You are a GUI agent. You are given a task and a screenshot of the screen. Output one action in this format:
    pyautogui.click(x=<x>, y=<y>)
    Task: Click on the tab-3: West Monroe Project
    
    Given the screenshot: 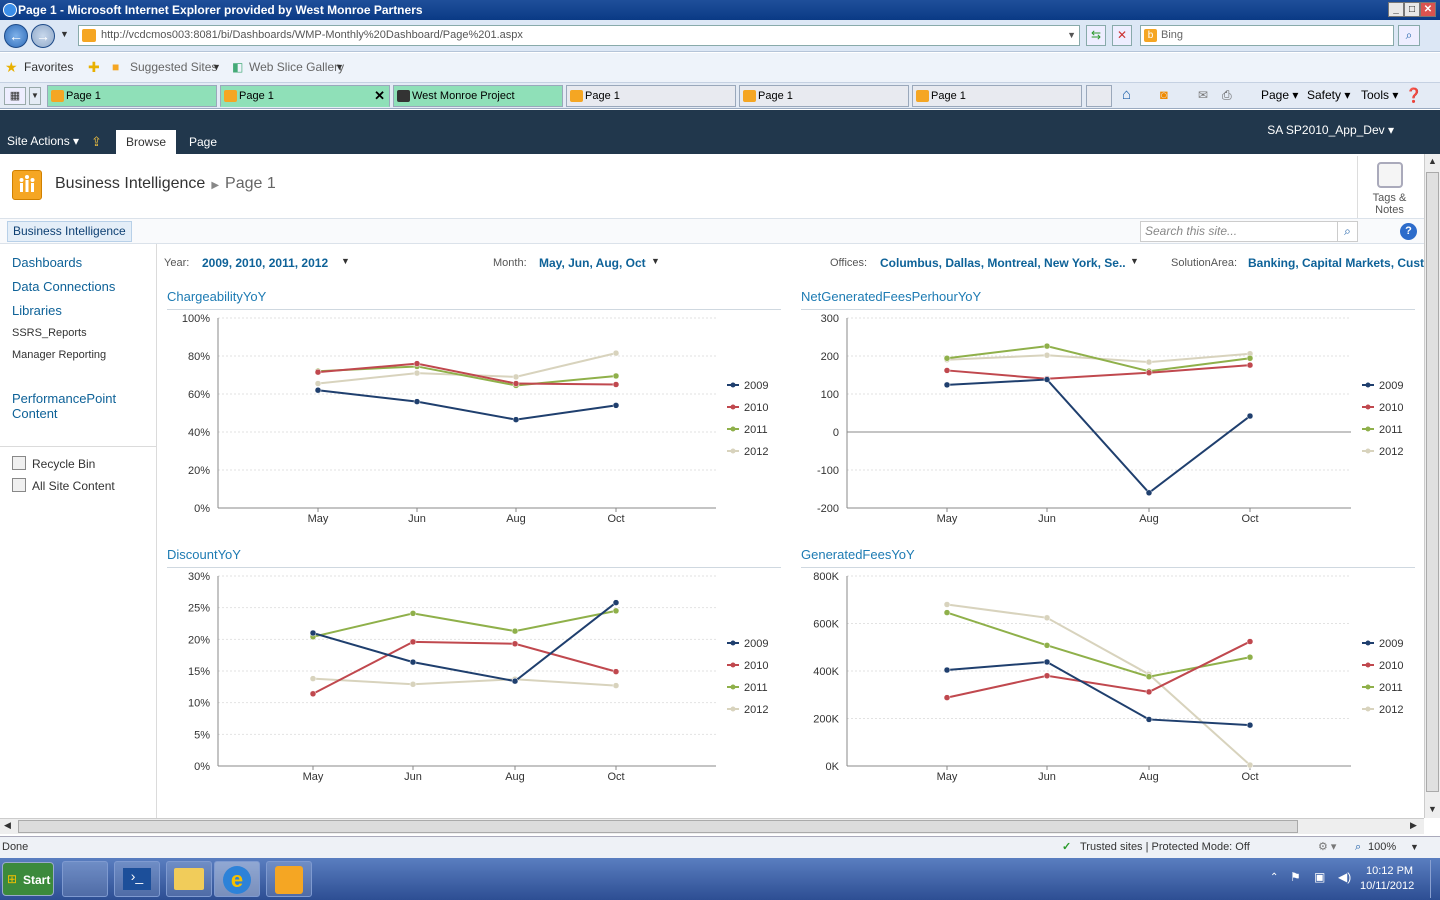 What is the action you would take?
    pyautogui.click(x=478, y=96)
    